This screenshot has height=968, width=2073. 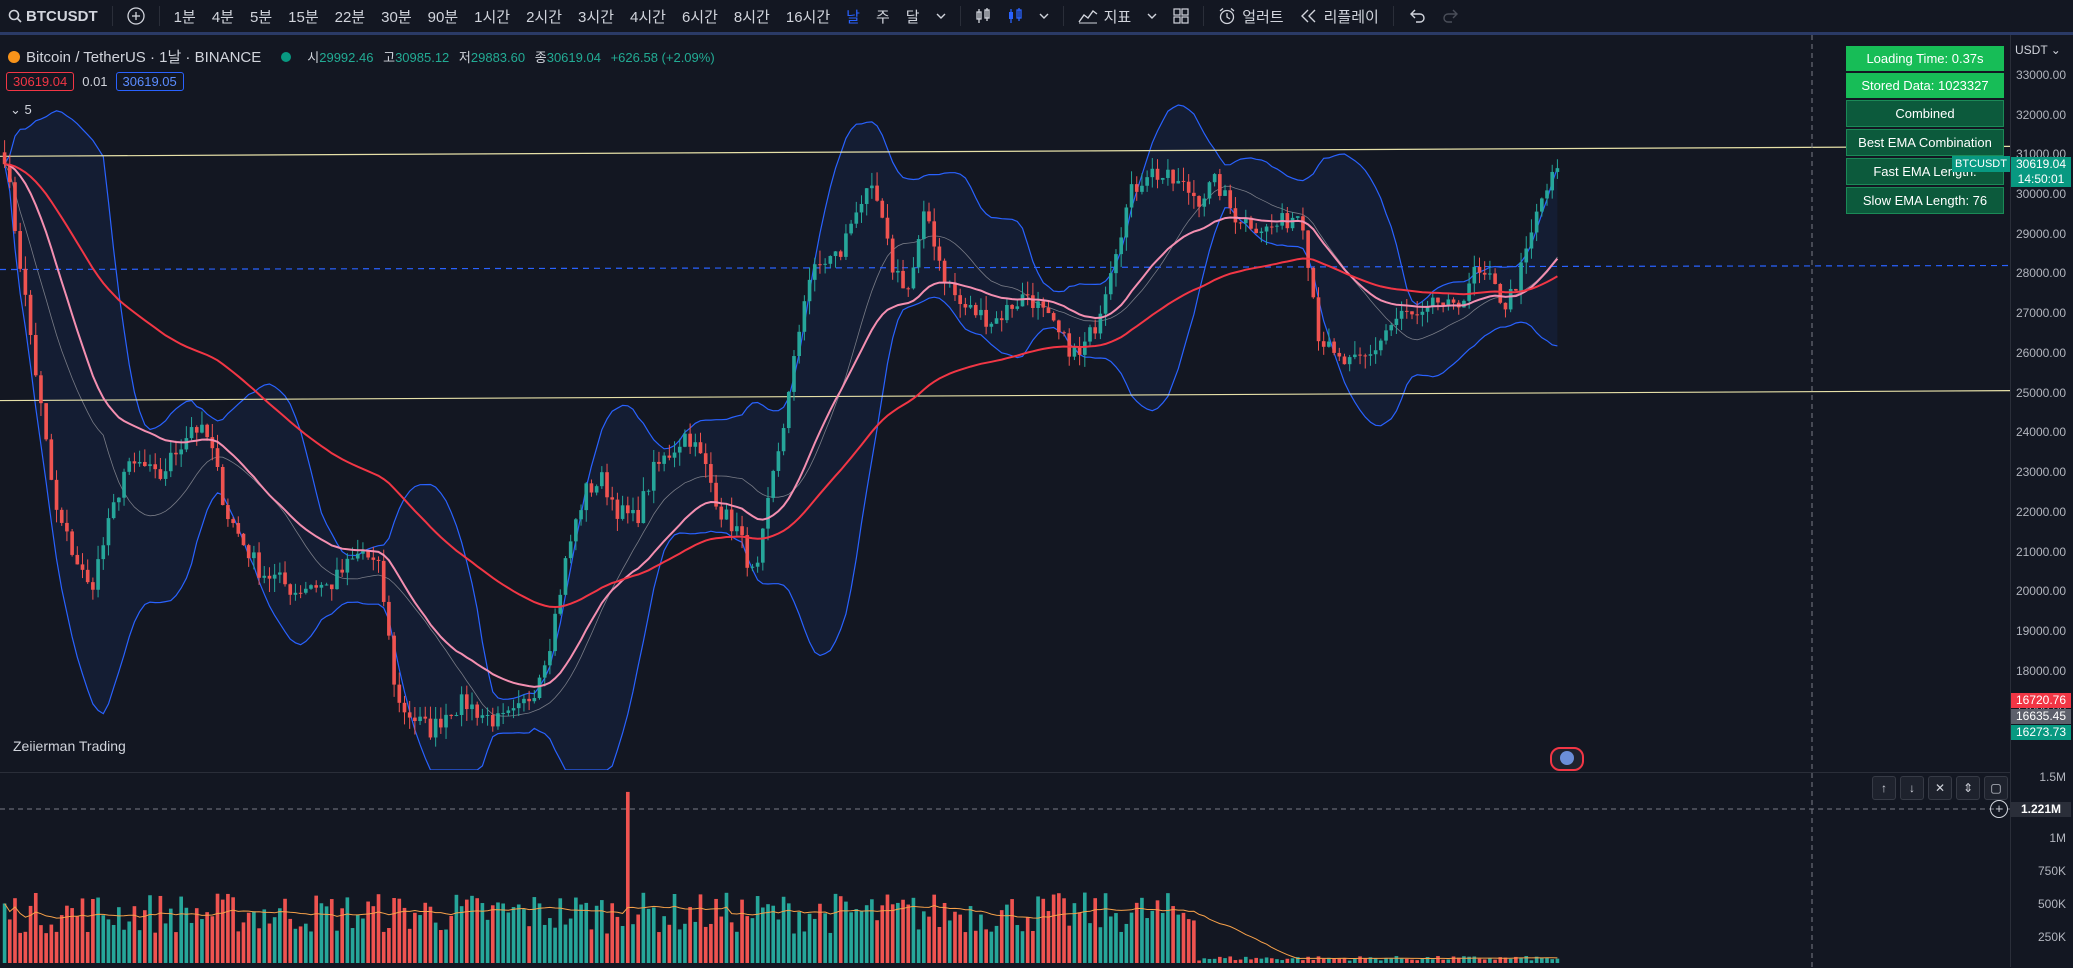 What do you see at coordinates (1005, 151) in the screenshot?
I see `resistance-line` at bounding box center [1005, 151].